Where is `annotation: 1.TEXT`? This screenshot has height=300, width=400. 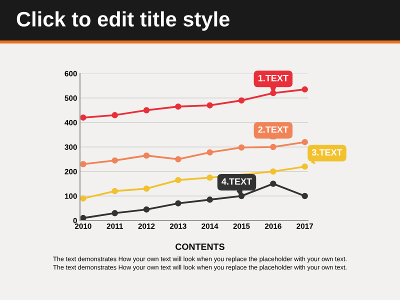 annotation: 1.TEXT is located at coordinates (273, 78).